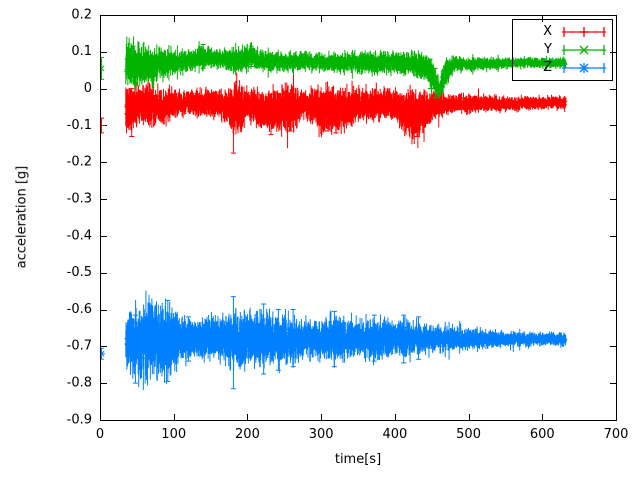  I want to click on legend-entry-z: Z, so click(560, 68).